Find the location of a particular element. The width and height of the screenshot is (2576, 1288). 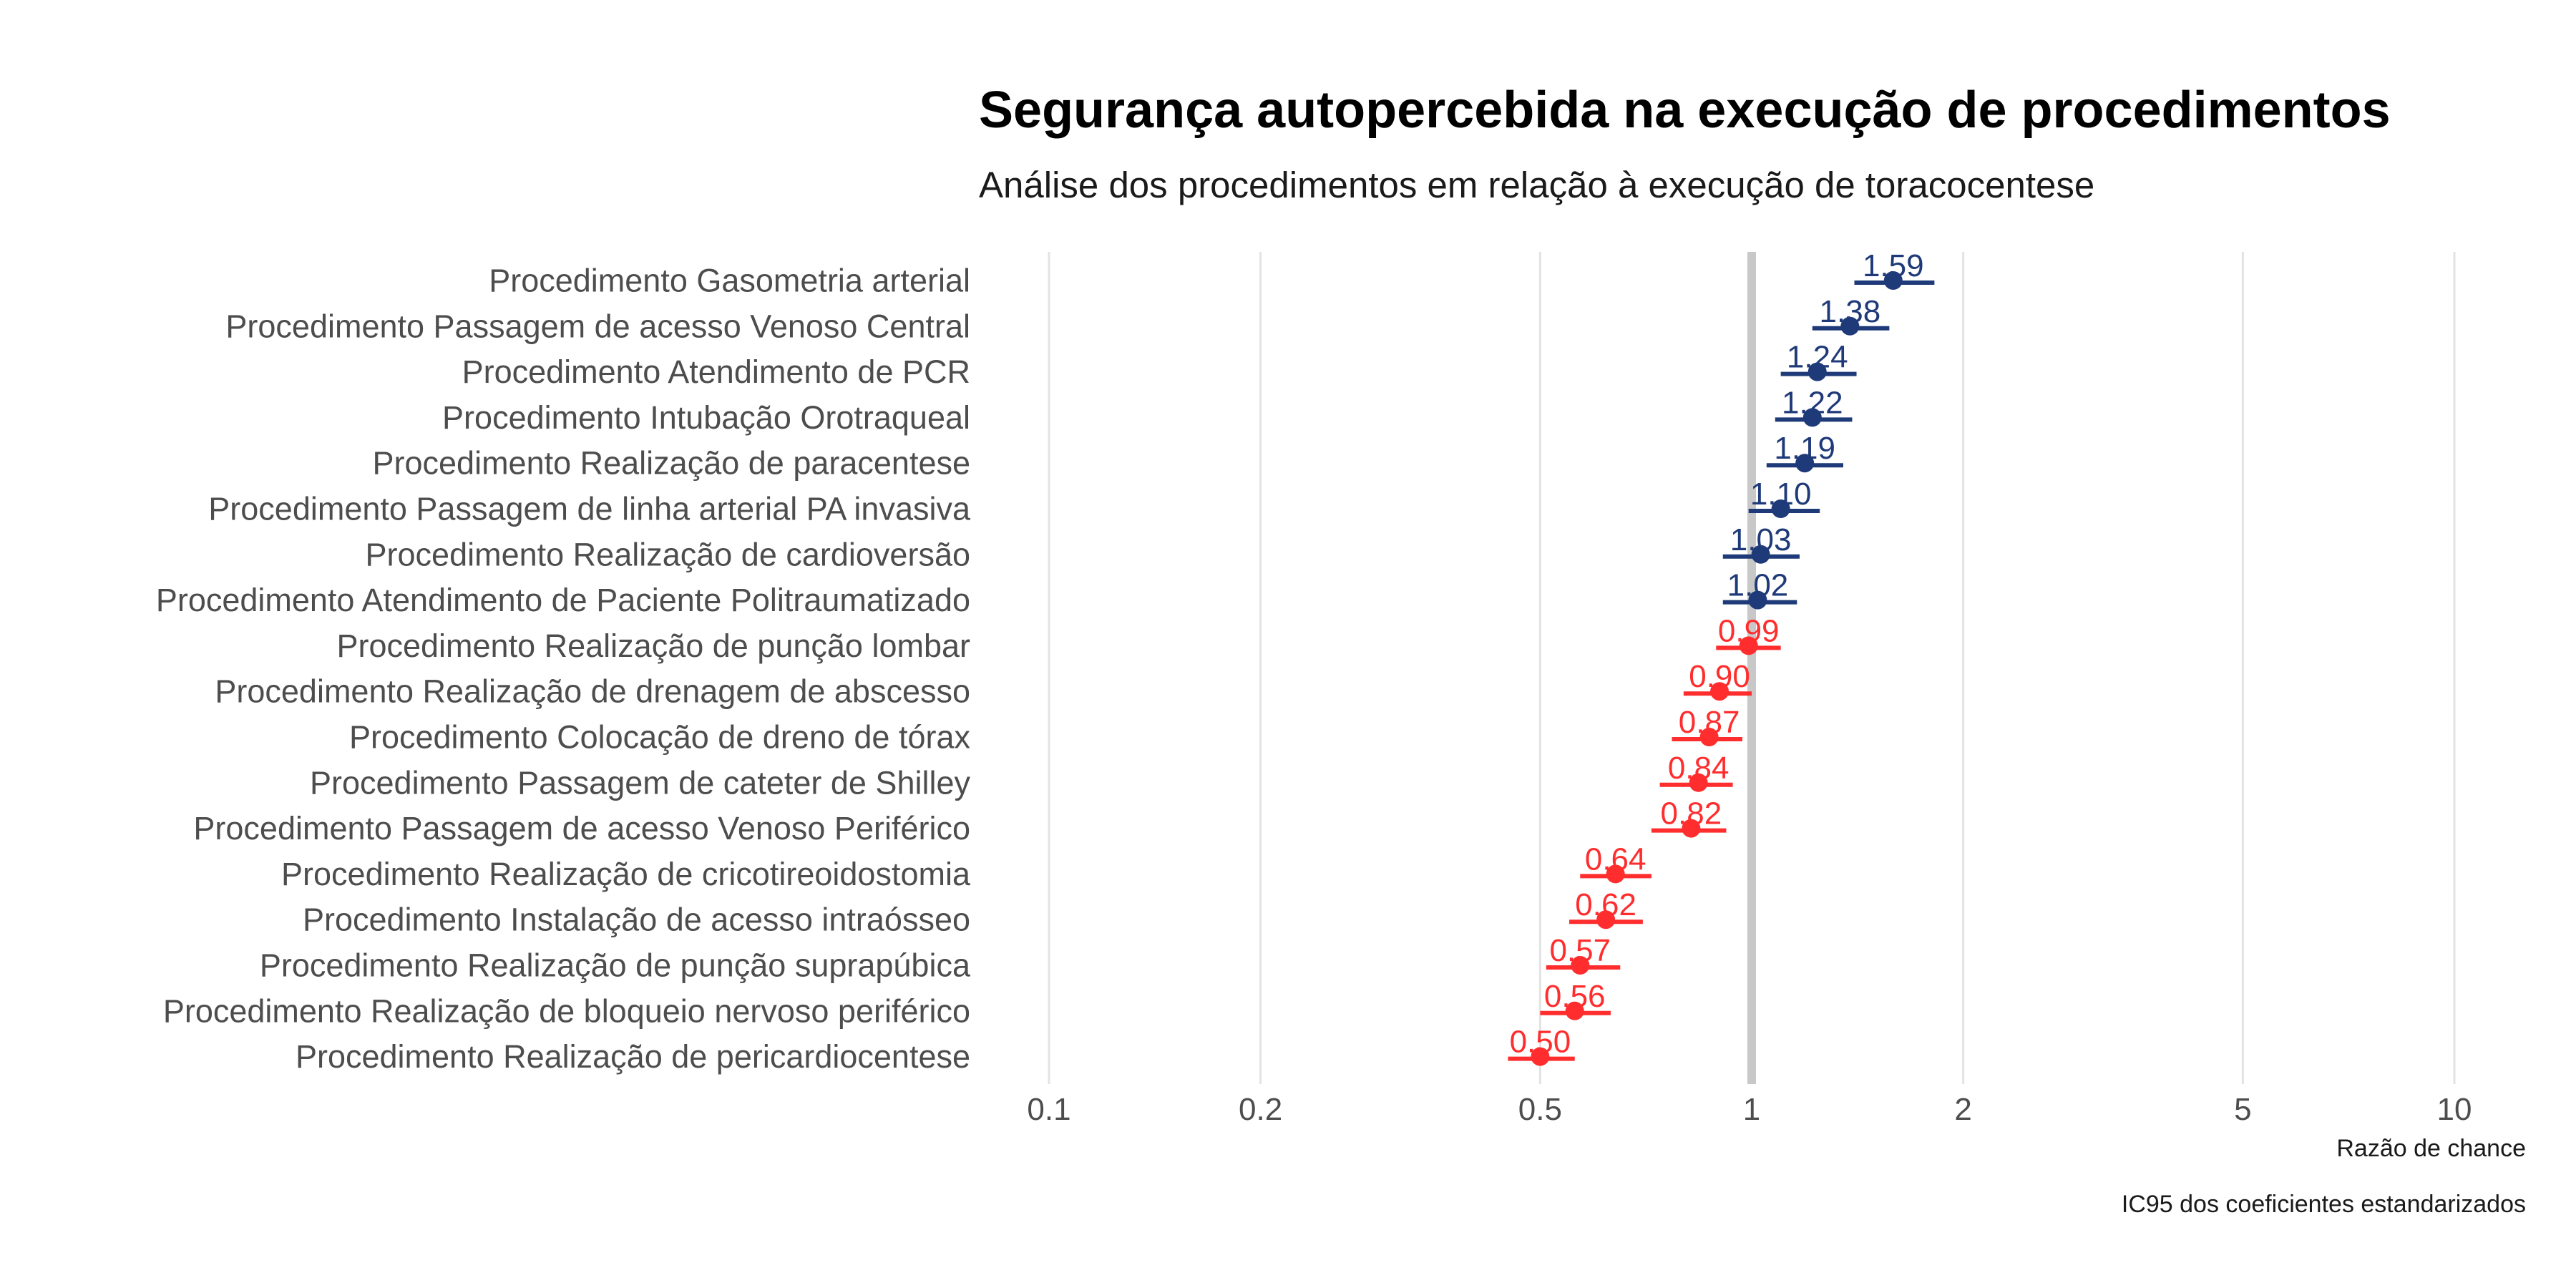

estimate-row: 1.38 is located at coordinates (1851, 315).